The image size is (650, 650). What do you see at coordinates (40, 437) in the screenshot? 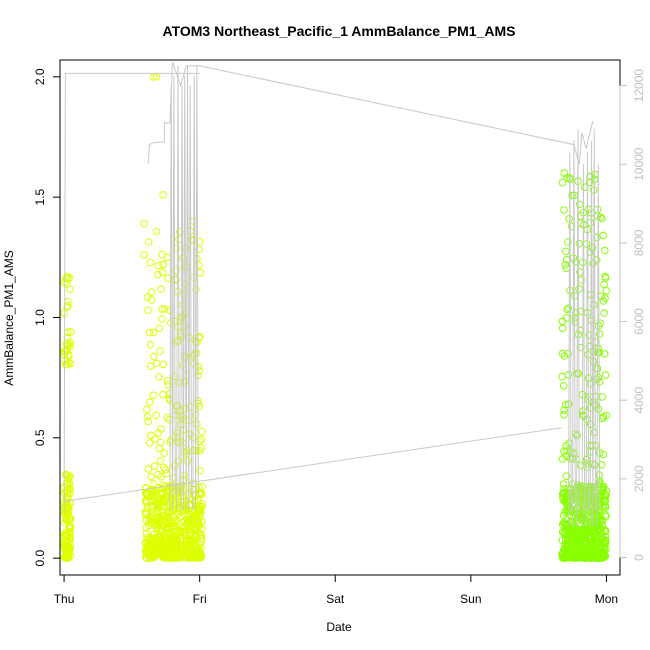
I see `y-tick-label: 0.5` at bounding box center [40, 437].